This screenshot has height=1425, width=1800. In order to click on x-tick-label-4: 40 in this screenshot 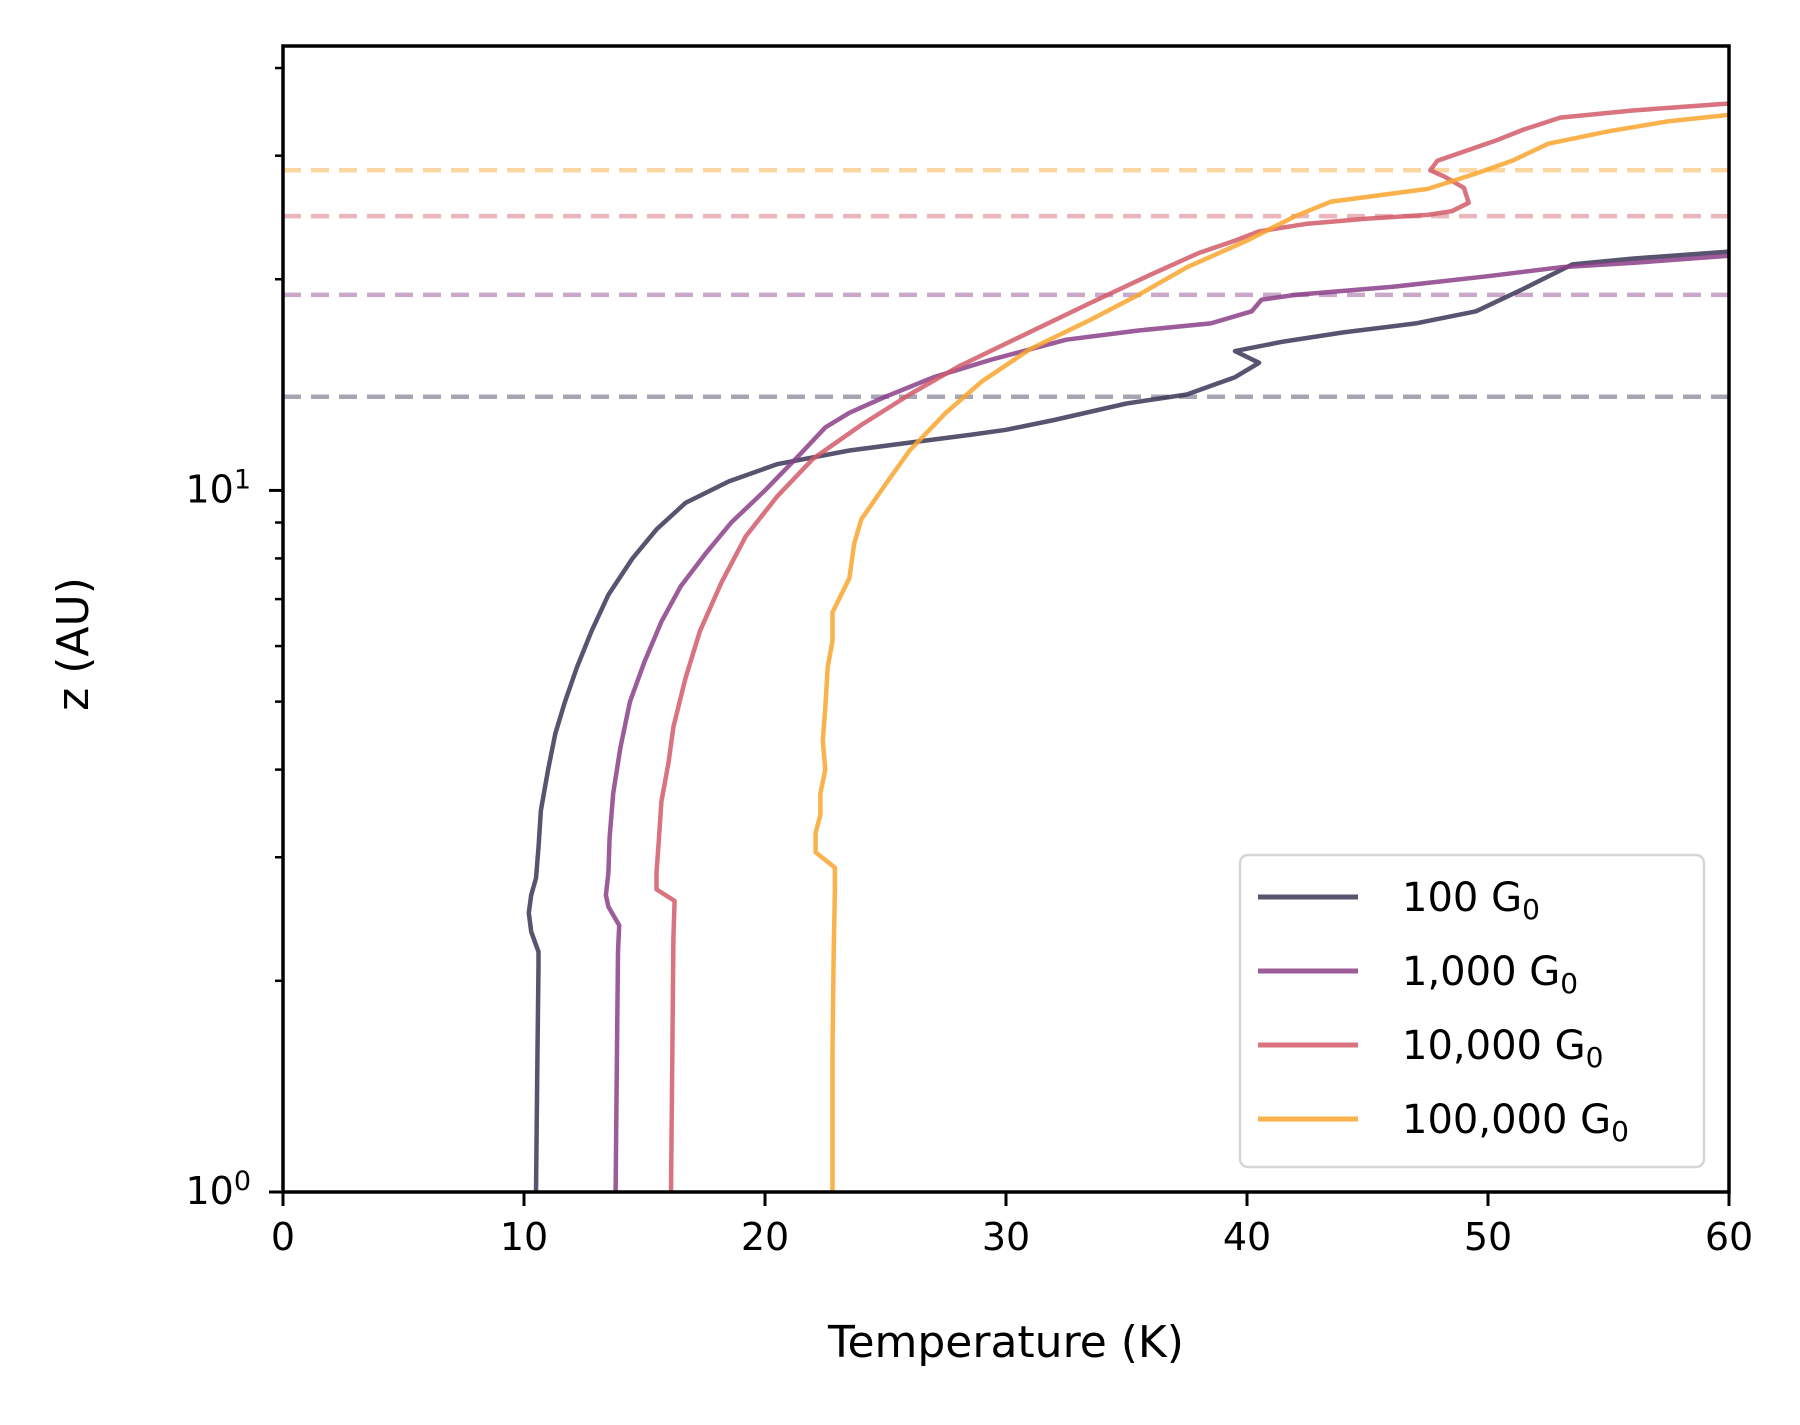, I will do `click(1247, 1237)`.